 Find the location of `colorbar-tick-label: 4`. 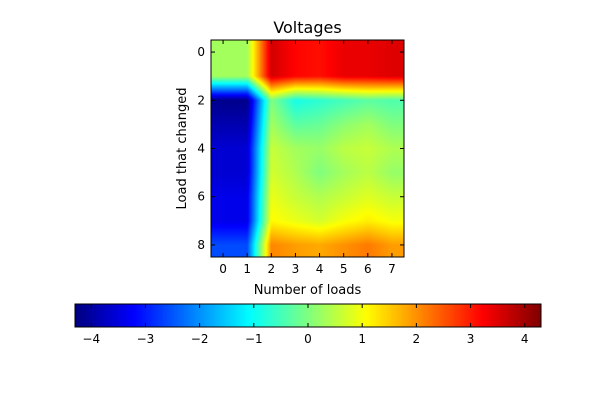

colorbar-tick-label: 4 is located at coordinates (525, 339).